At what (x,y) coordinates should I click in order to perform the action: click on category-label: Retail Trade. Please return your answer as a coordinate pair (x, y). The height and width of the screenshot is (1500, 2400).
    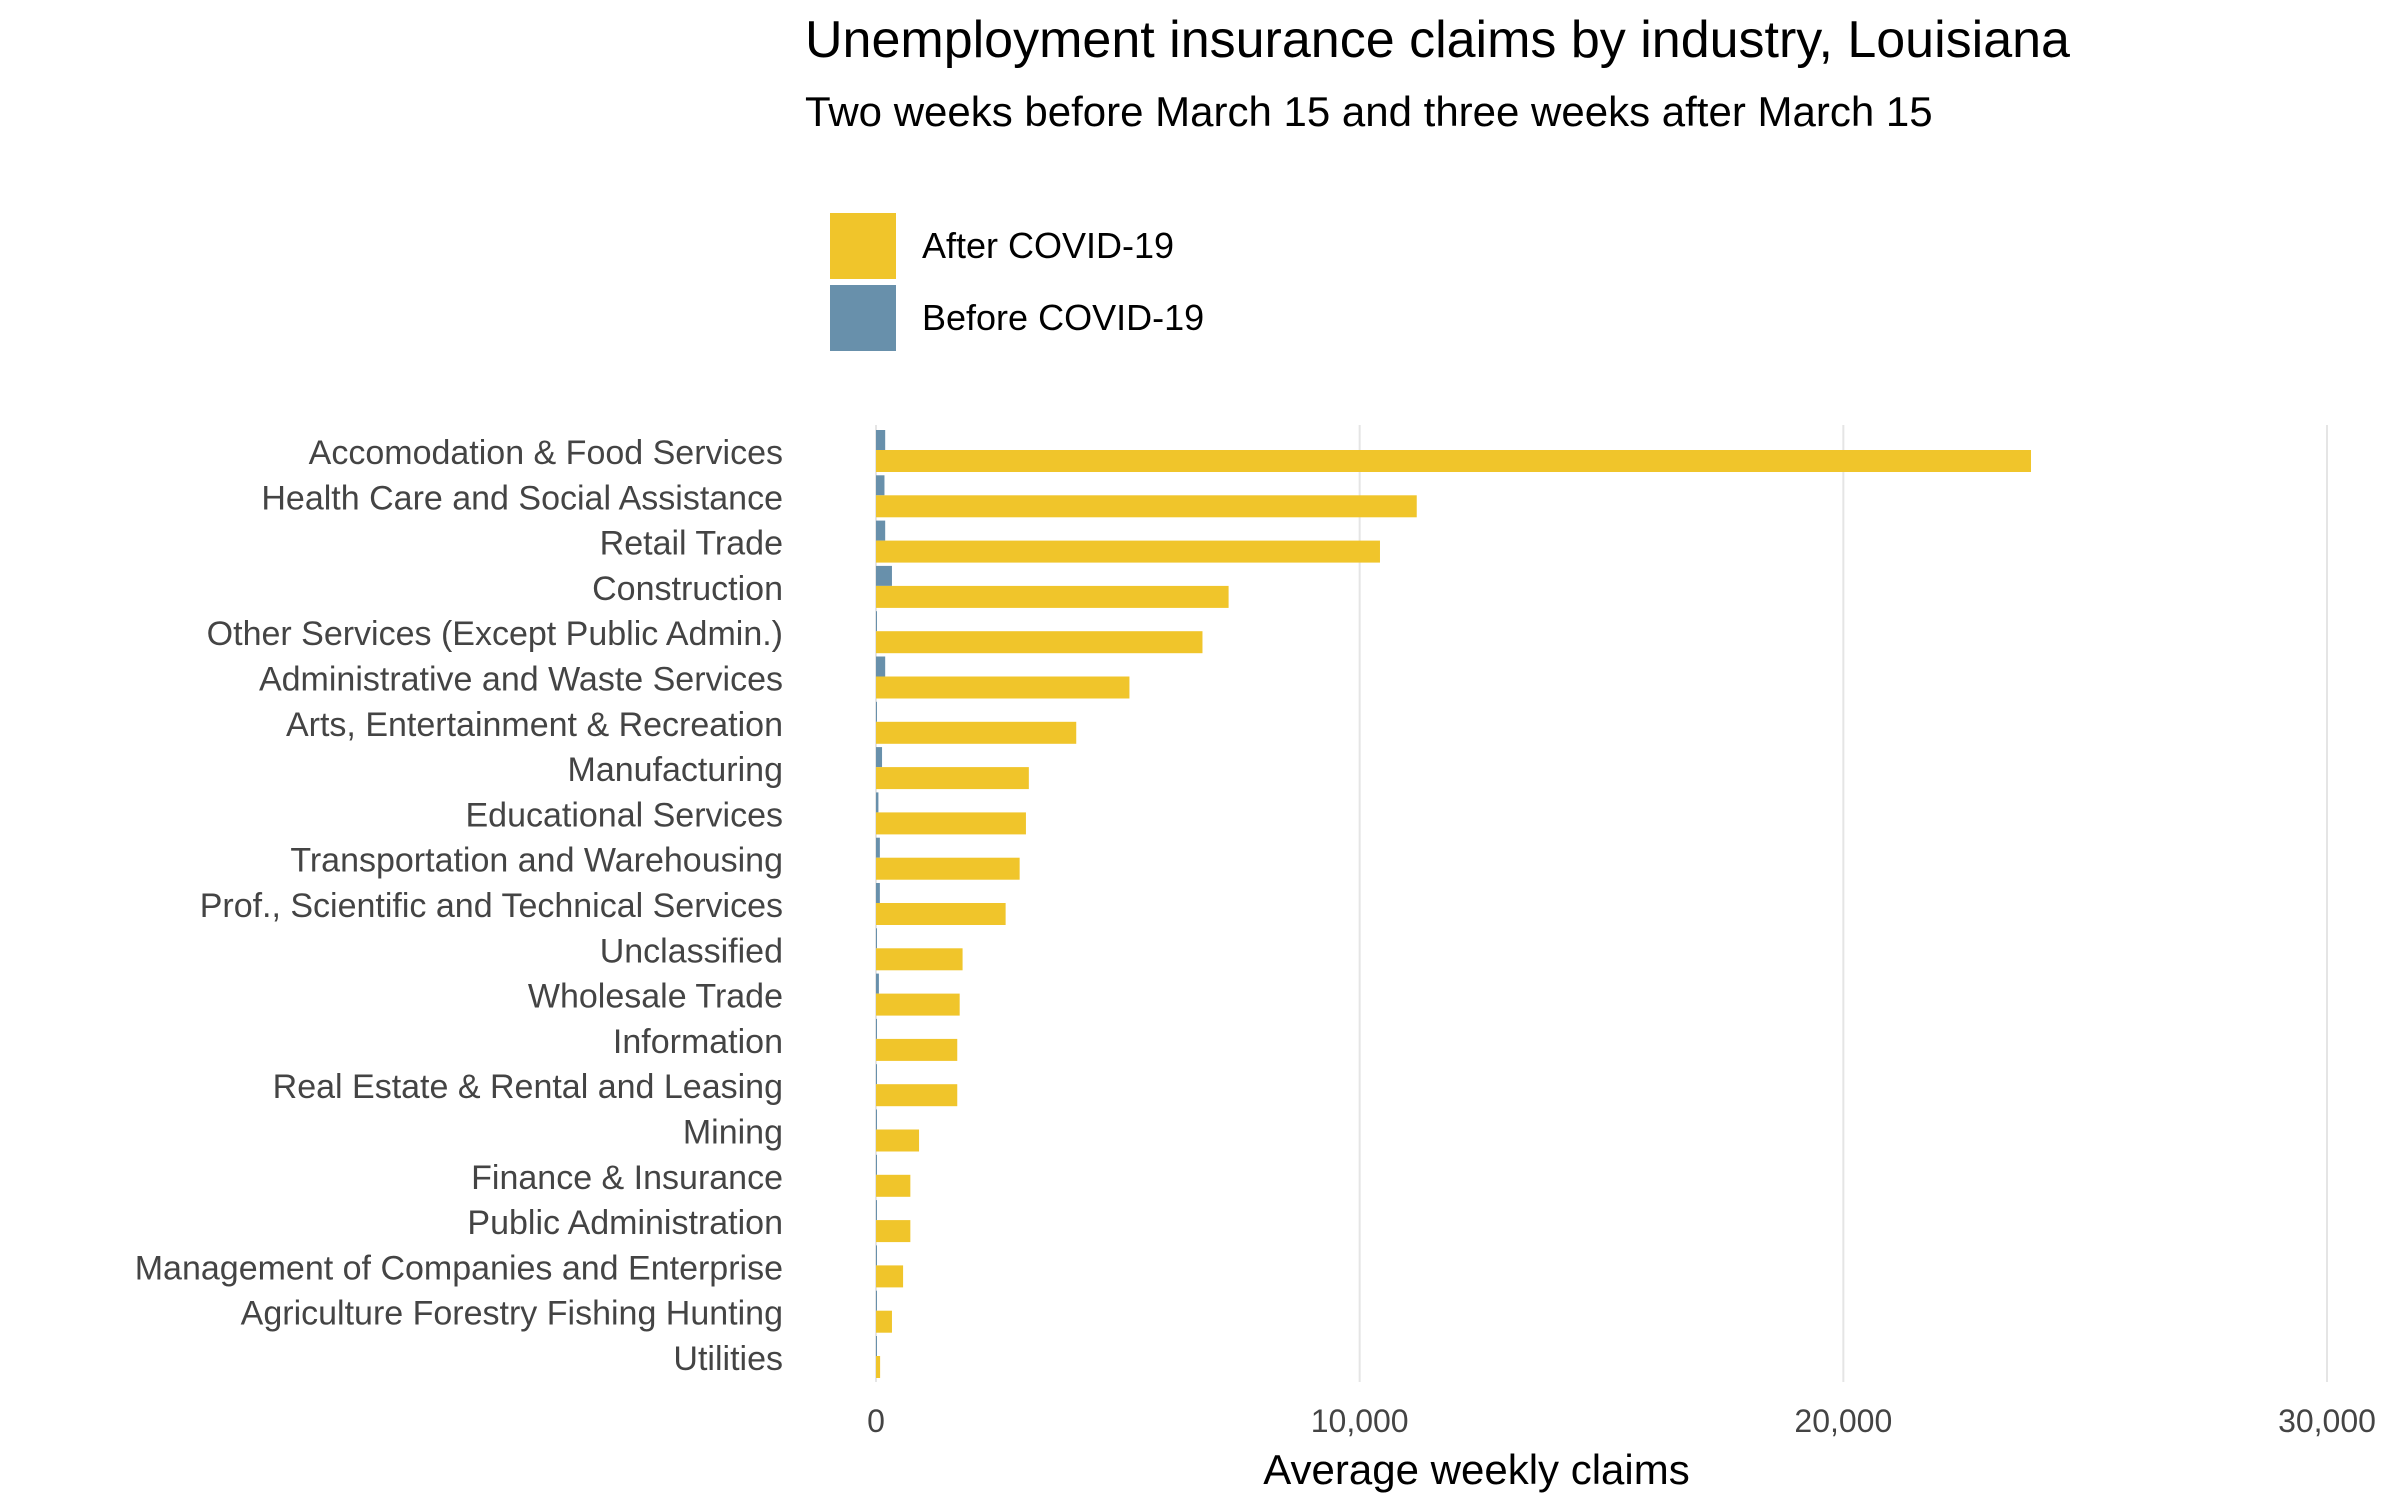
    Looking at the image, I should click on (691, 544).